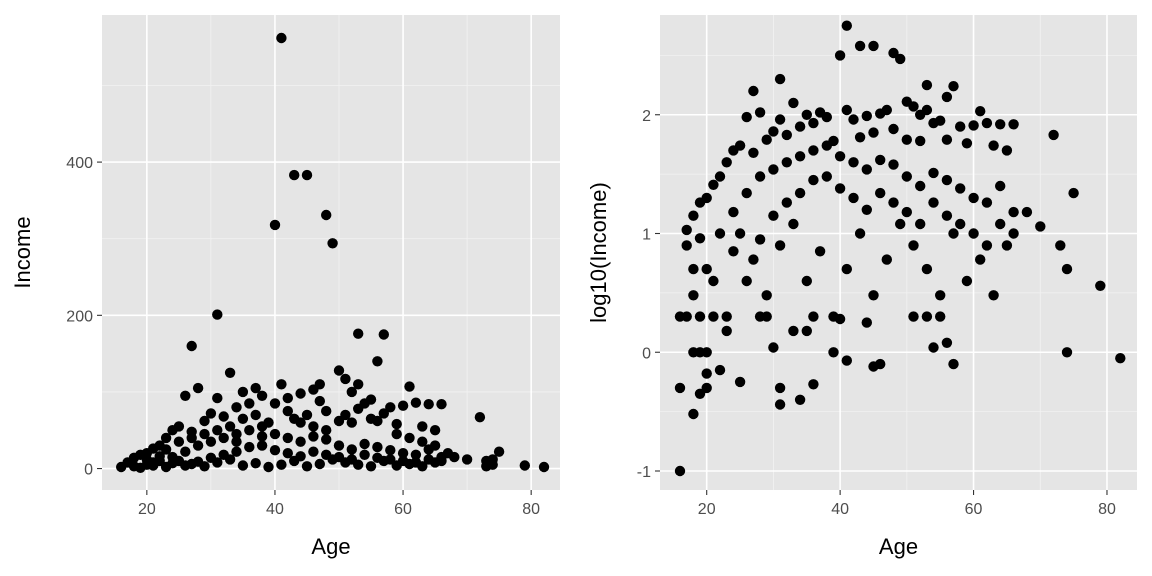 The height and width of the screenshot is (576, 1152). What do you see at coordinates (403, 509) in the screenshot?
I see `x-tick-label: 60` at bounding box center [403, 509].